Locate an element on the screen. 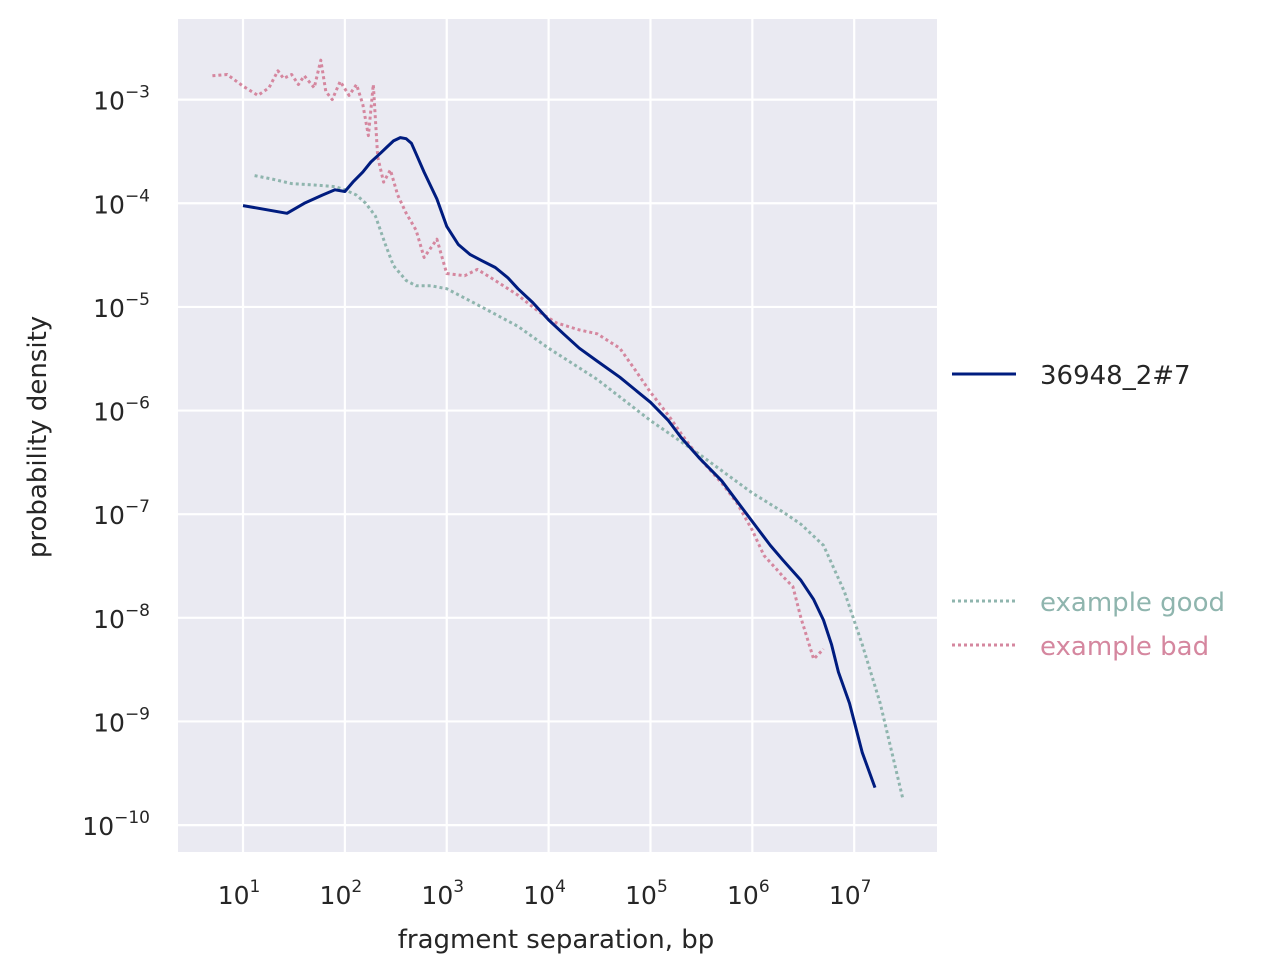  legend-label-series-3: example bad is located at coordinates (1124, 647).